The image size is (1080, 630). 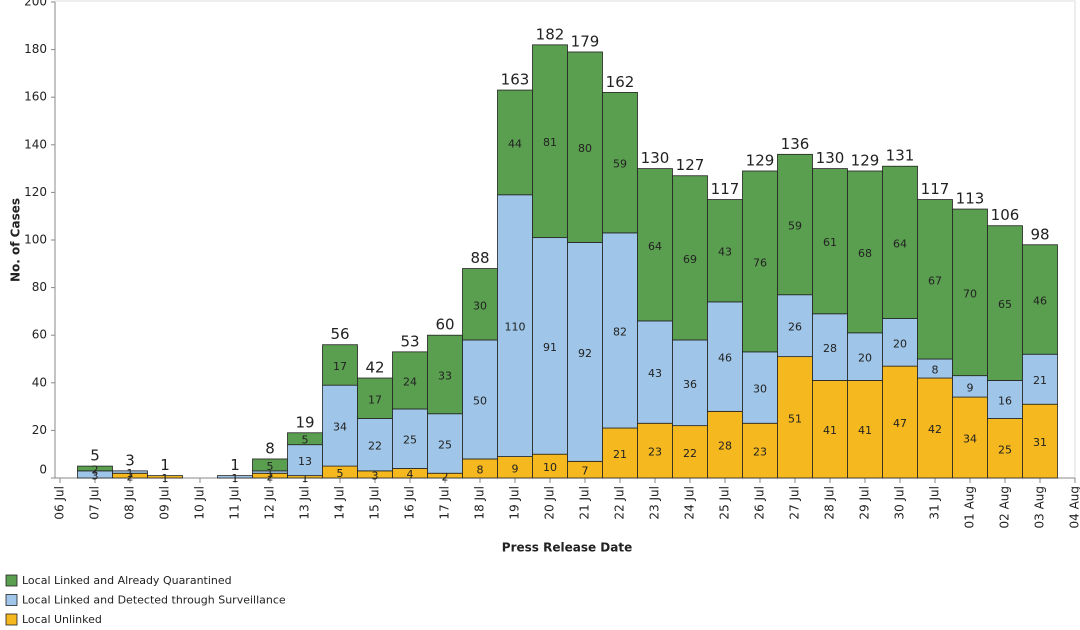 I want to click on segment-label: 2, so click(x=270, y=477).